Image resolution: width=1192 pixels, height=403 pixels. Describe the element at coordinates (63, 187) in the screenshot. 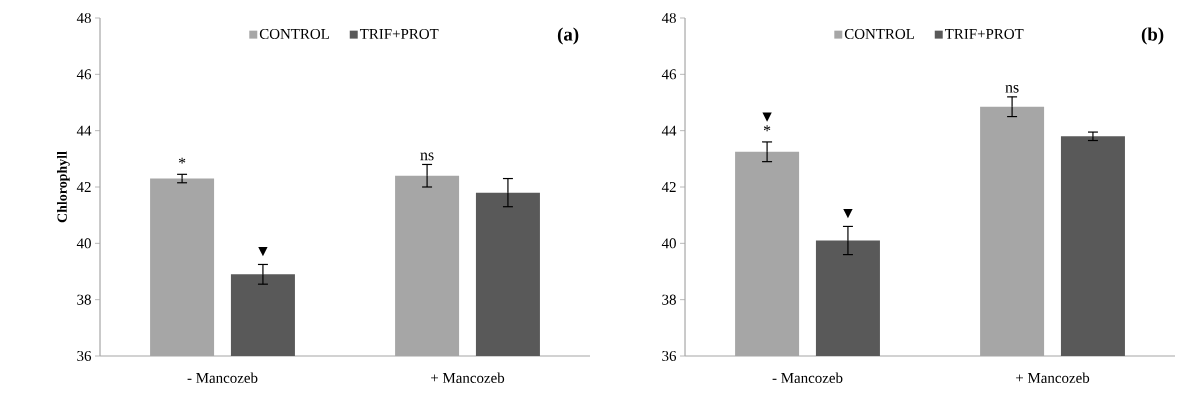

I see `y-axis-title: Chlorophyll` at that location.